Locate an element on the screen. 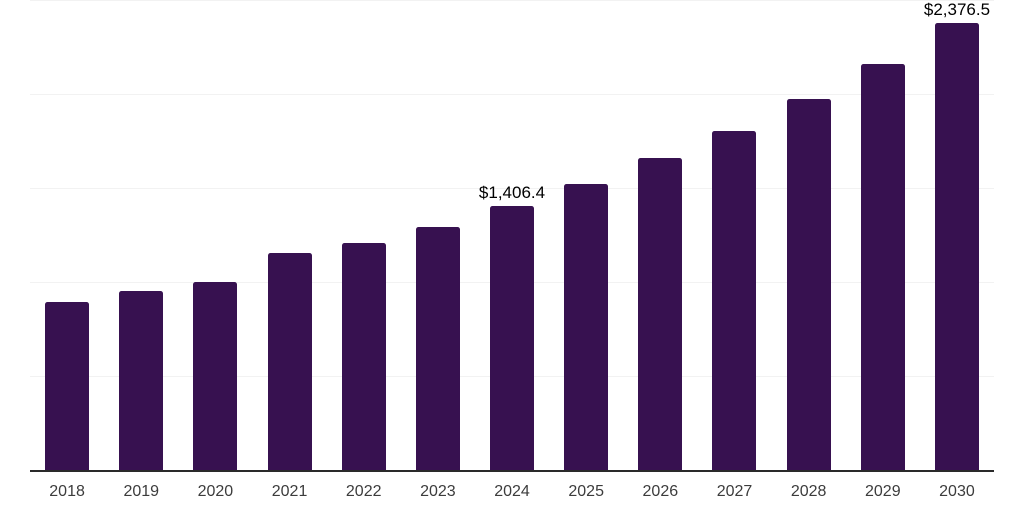 The height and width of the screenshot is (512, 1024). bar-column-2030: $2,376.5 is located at coordinates (957, 235).